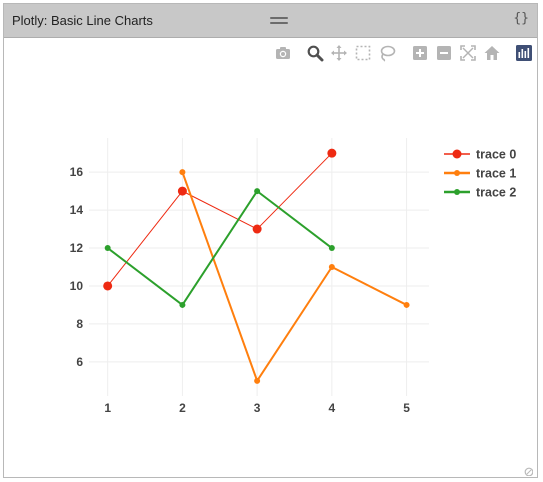 Image resolution: width=543 pixels, height=482 pixels. Describe the element at coordinates (528, 470) in the screenshot. I see `resize-handle-icon` at that location.